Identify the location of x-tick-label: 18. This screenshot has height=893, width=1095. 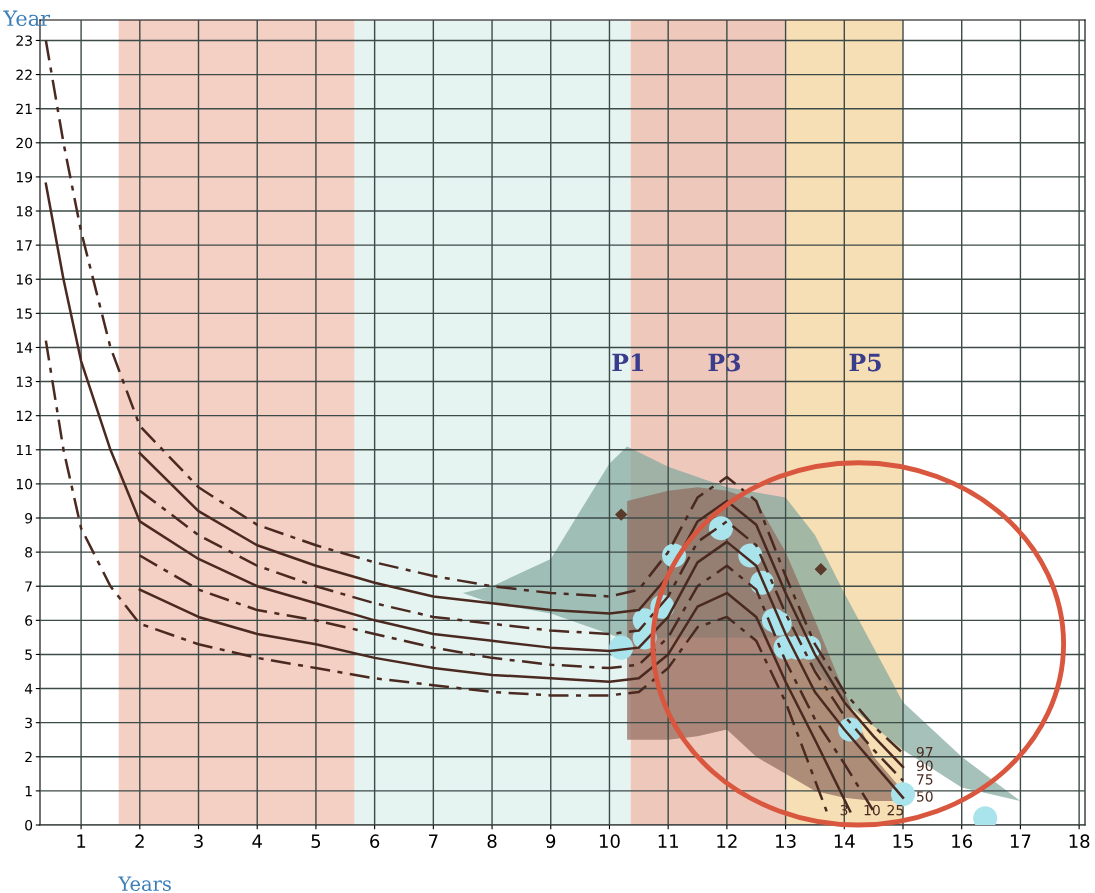
(1079, 841).